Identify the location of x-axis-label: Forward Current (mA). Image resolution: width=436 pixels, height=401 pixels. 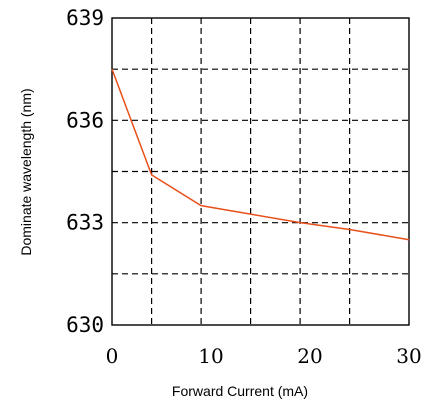
(240, 391).